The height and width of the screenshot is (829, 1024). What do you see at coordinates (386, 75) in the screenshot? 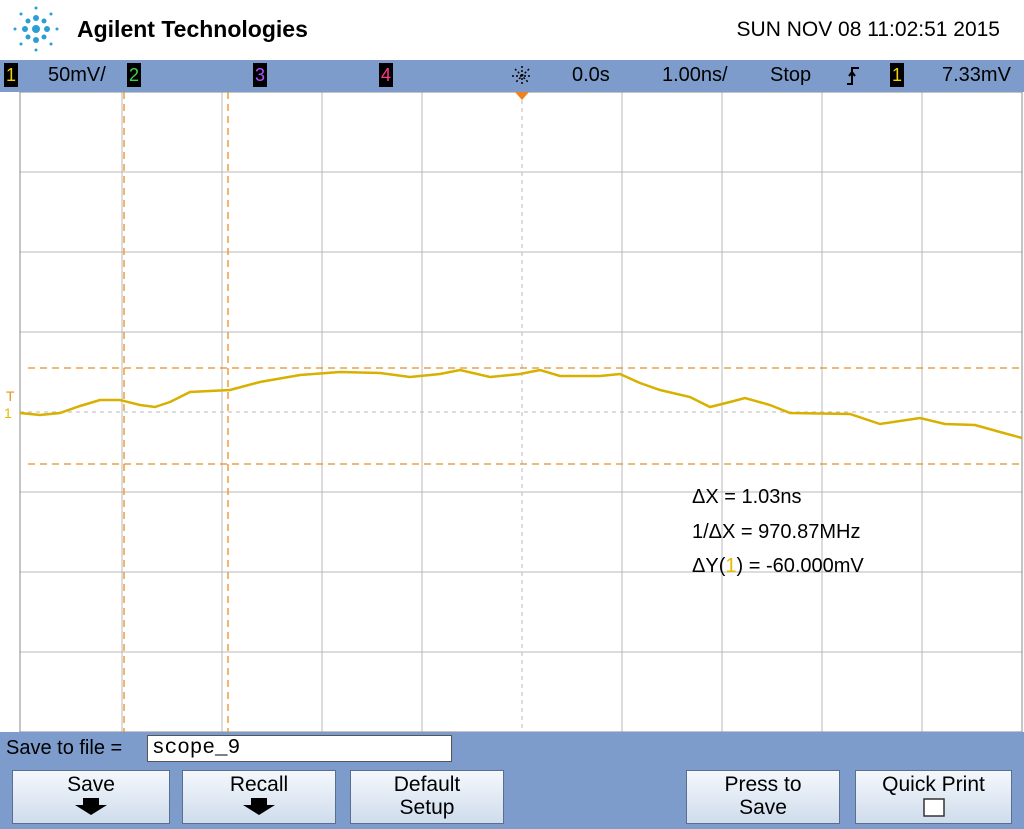
I see `channel-4-badge: 4` at bounding box center [386, 75].